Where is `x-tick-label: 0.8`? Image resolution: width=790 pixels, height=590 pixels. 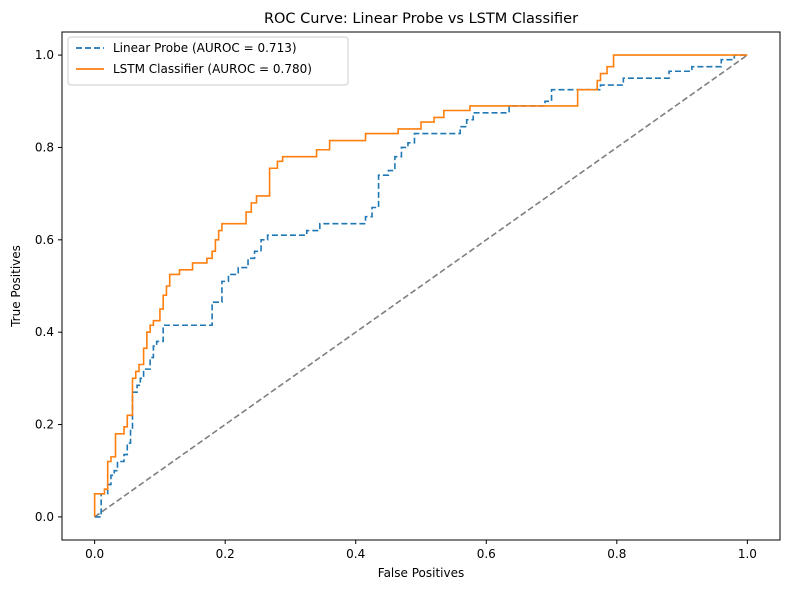 x-tick-label: 0.8 is located at coordinates (616, 554).